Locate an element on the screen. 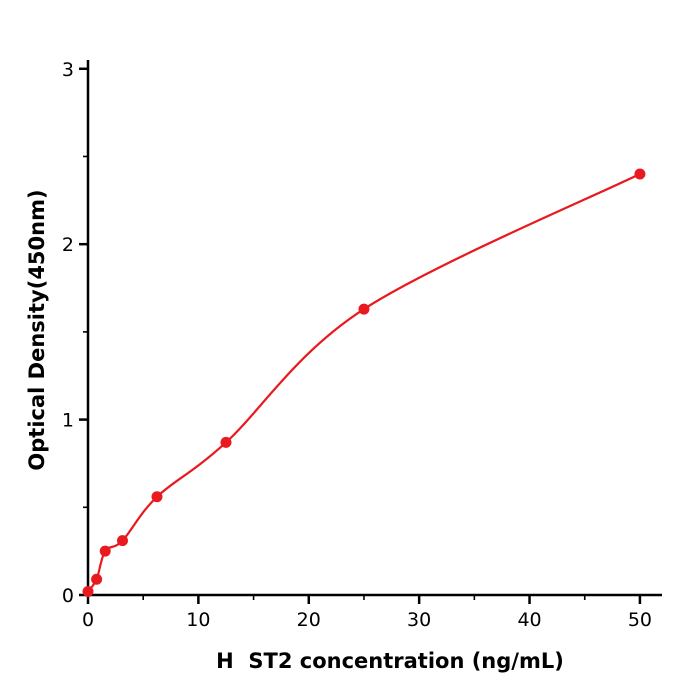 This screenshot has height=700, width=700. x-tick-label: 0 is located at coordinates (88, 620).